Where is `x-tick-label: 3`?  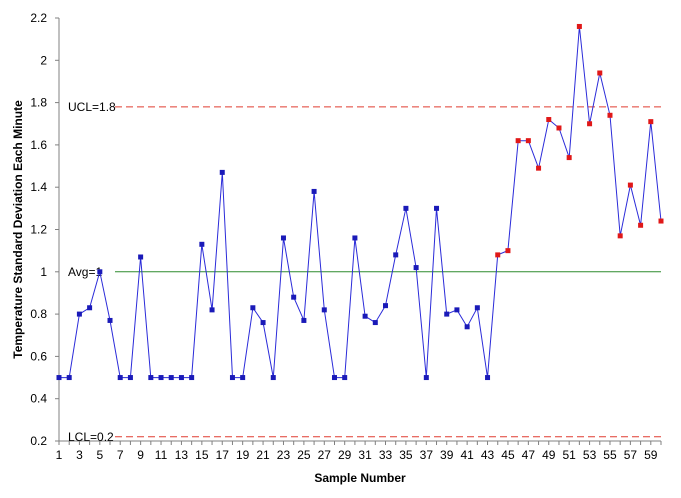
x-tick-label: 3 is located at coordinates (79, 455).